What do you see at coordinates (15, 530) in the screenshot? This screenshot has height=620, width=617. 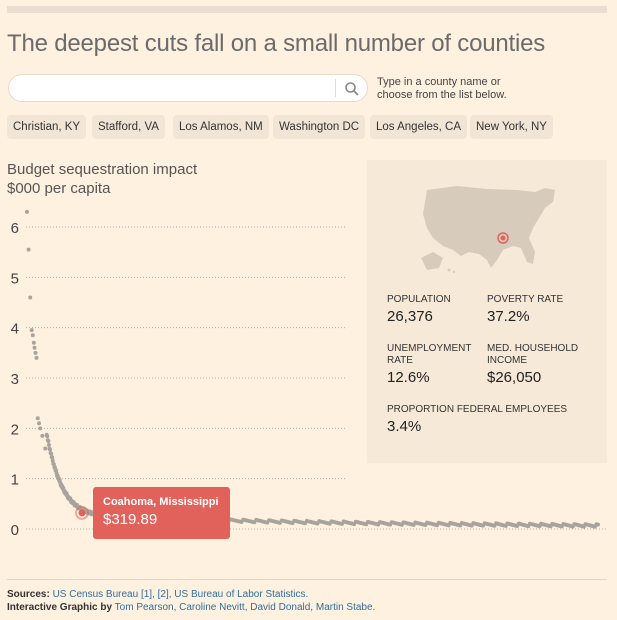 I see `y-tick-label: 0` at bounding box center [15, 530].